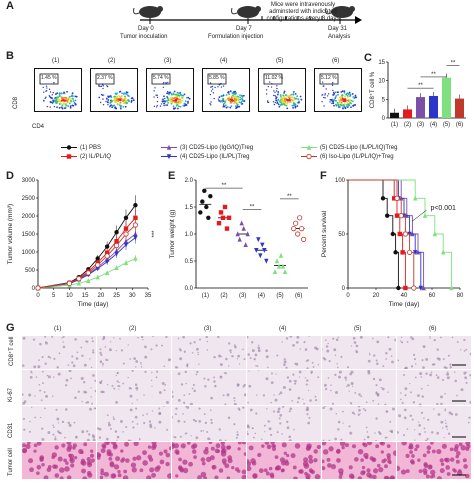 The height and width of the screenshot is (483, 474). I want to click on panel-label-c: C, so click(368, 58).